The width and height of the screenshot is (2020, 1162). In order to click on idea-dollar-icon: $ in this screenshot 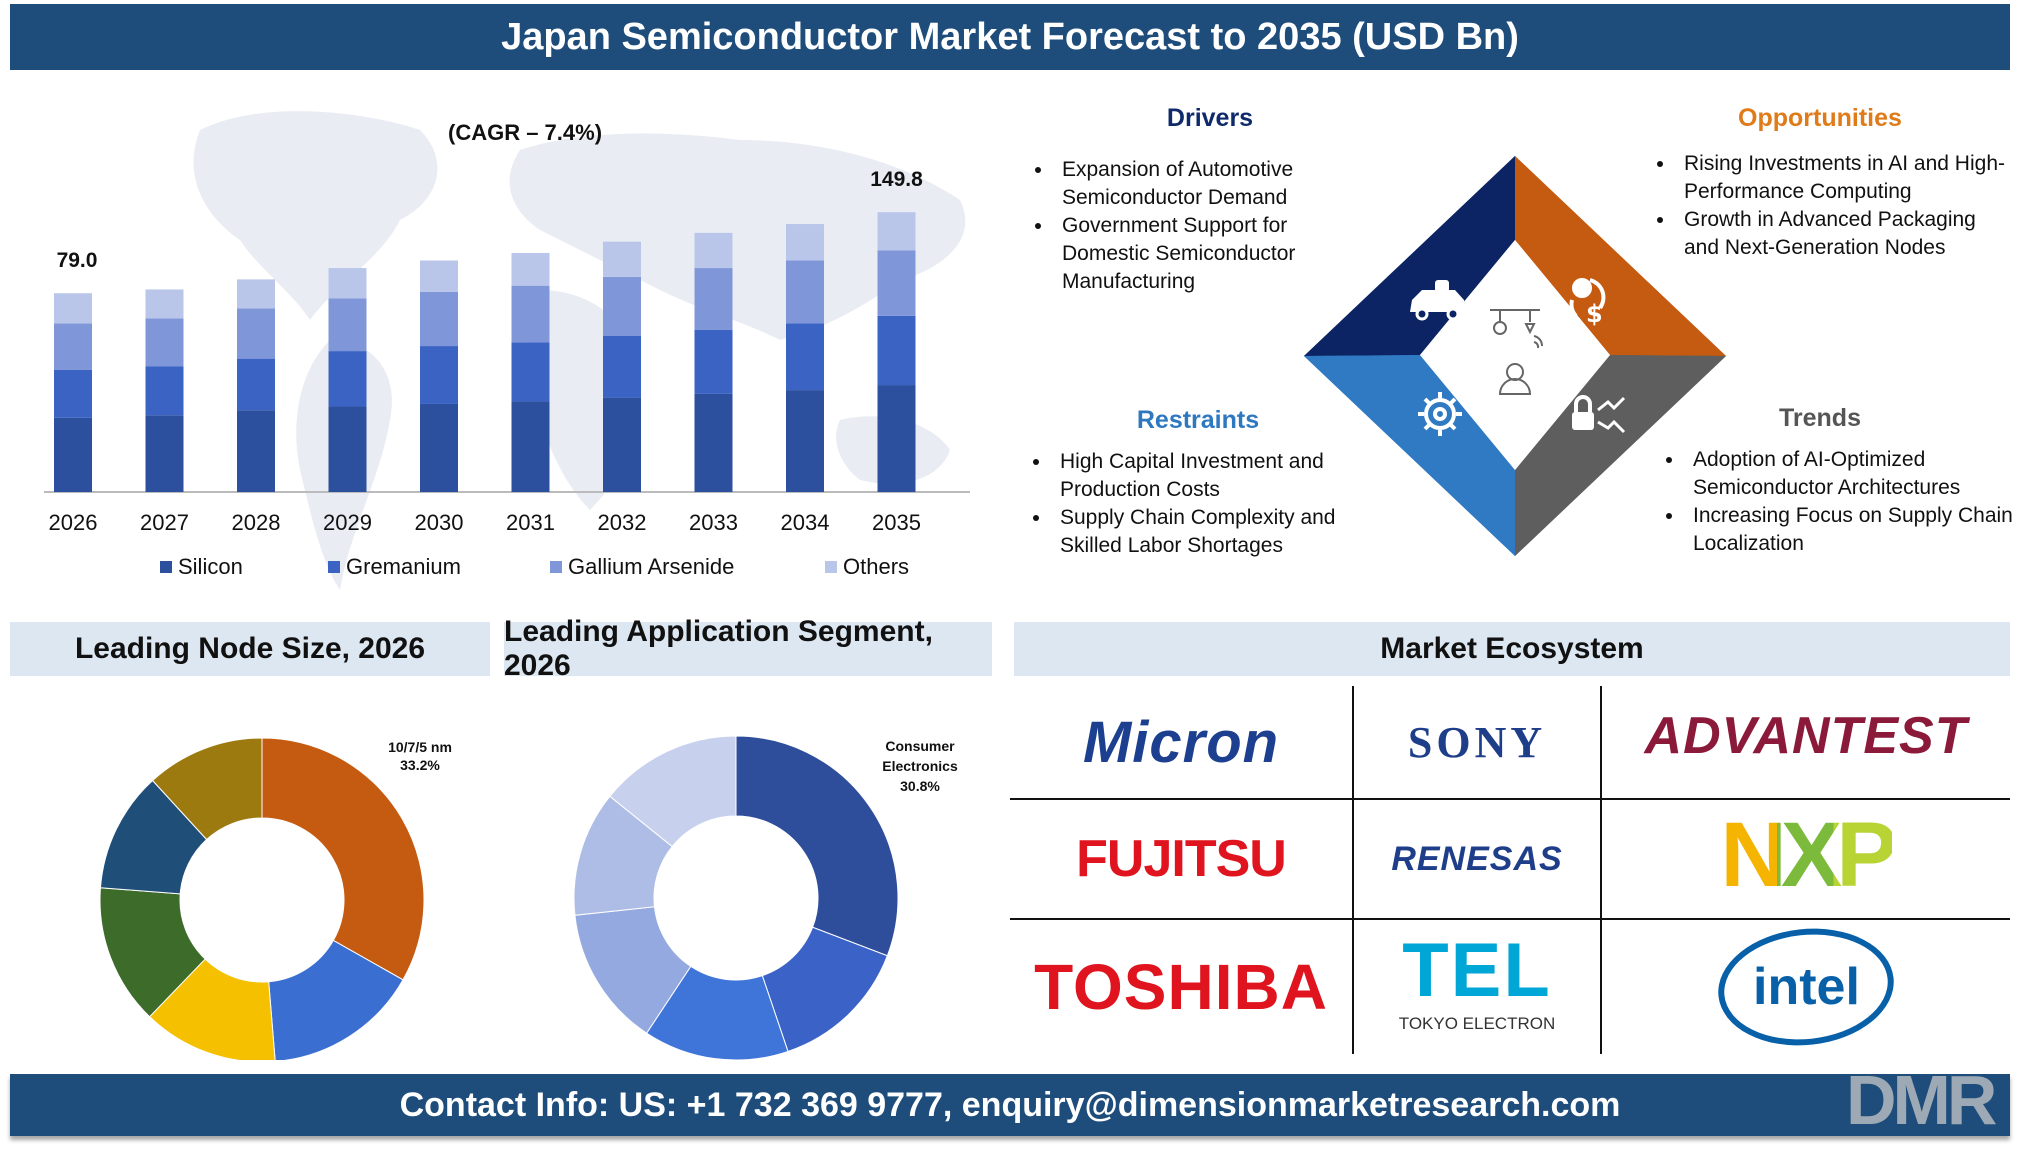, I will do `click(1587, 303)`.